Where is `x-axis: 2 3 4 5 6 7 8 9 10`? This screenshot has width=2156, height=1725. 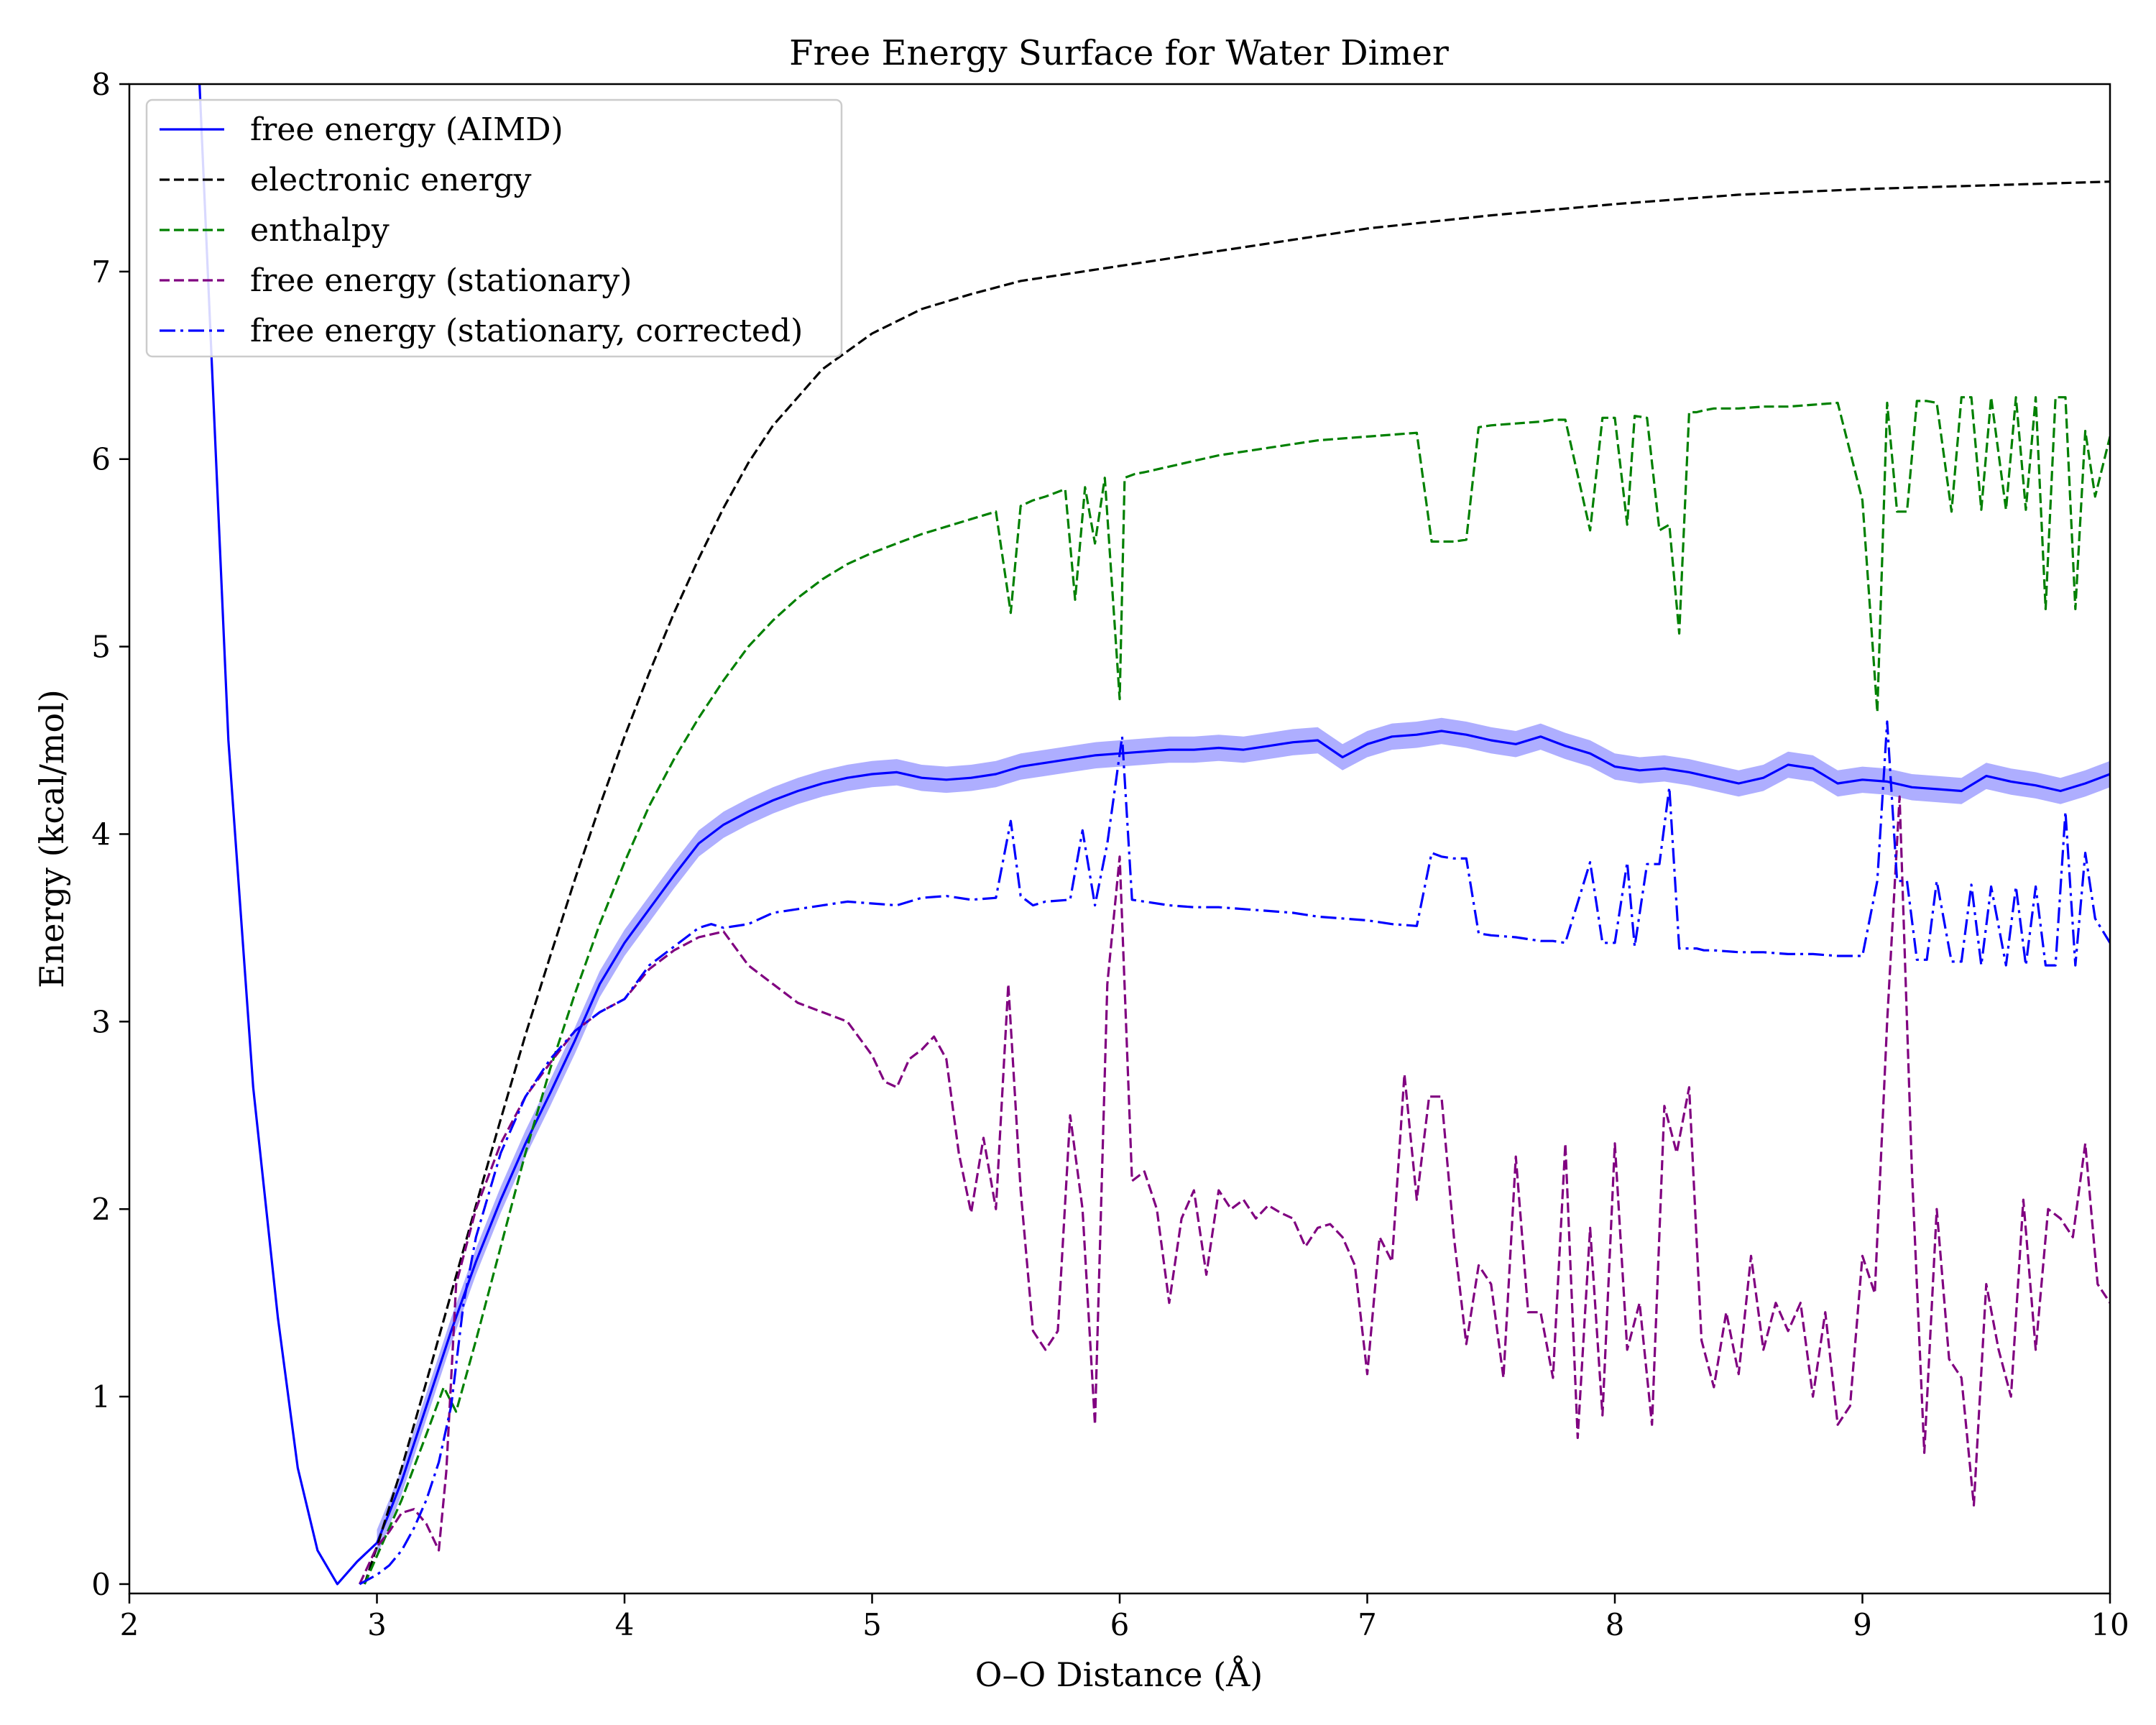 x-axis: 2 3 4 5 6 7 8 9 10 is located at coordinates (1124, 1617).